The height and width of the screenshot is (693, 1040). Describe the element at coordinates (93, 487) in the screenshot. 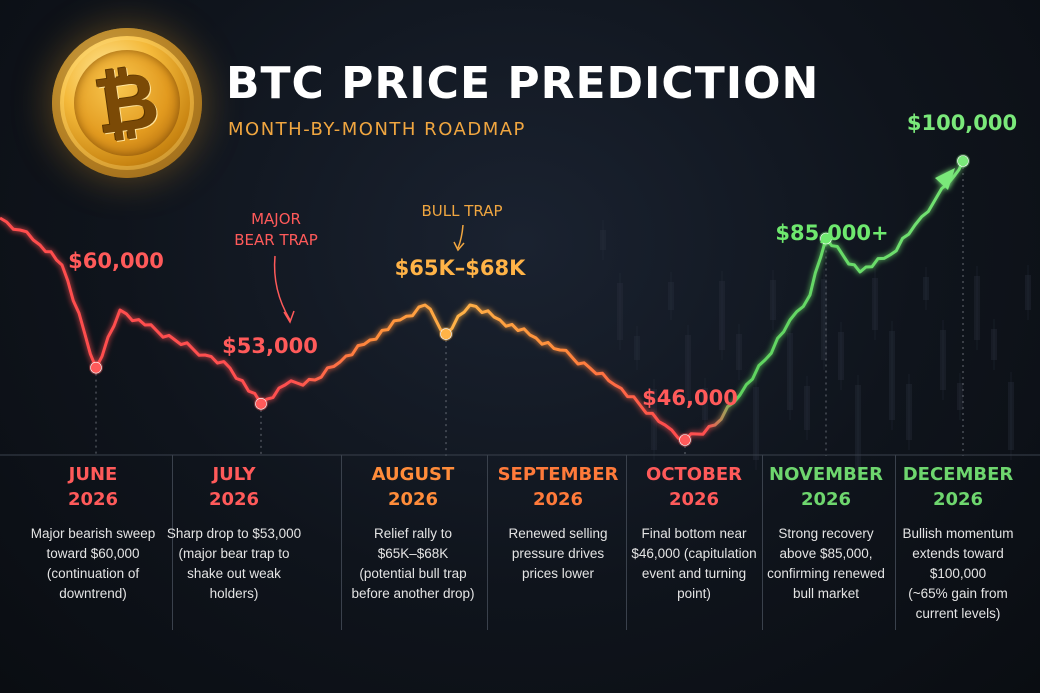

I see `month-heading: JUNE 2026` at that location.